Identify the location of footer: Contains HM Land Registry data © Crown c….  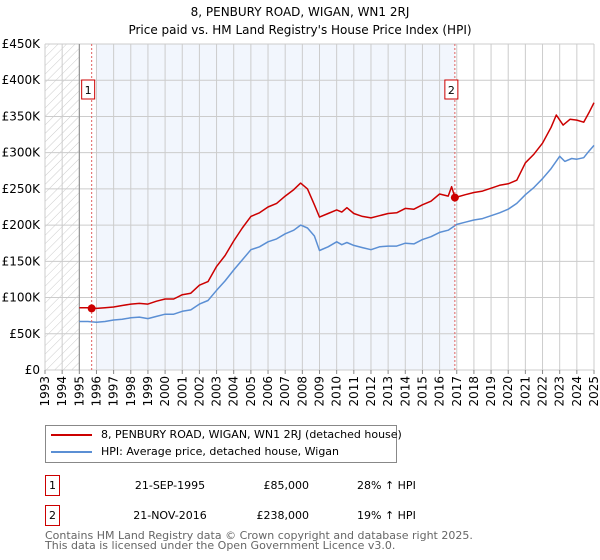
(259, 540).